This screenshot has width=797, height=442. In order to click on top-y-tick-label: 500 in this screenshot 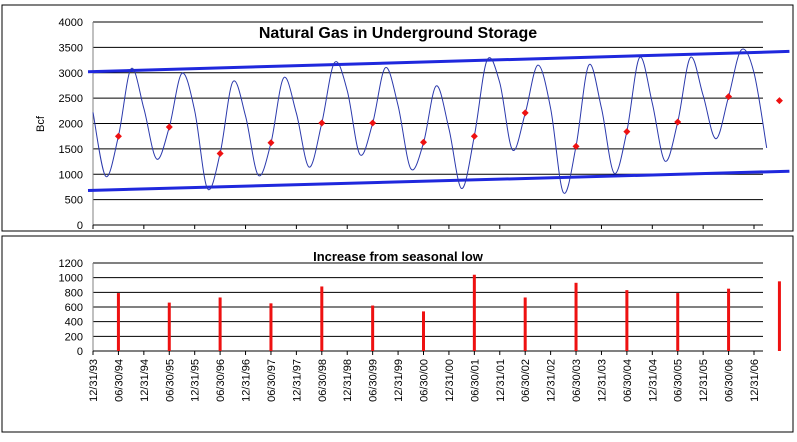, I will do `click(74, 201)`.